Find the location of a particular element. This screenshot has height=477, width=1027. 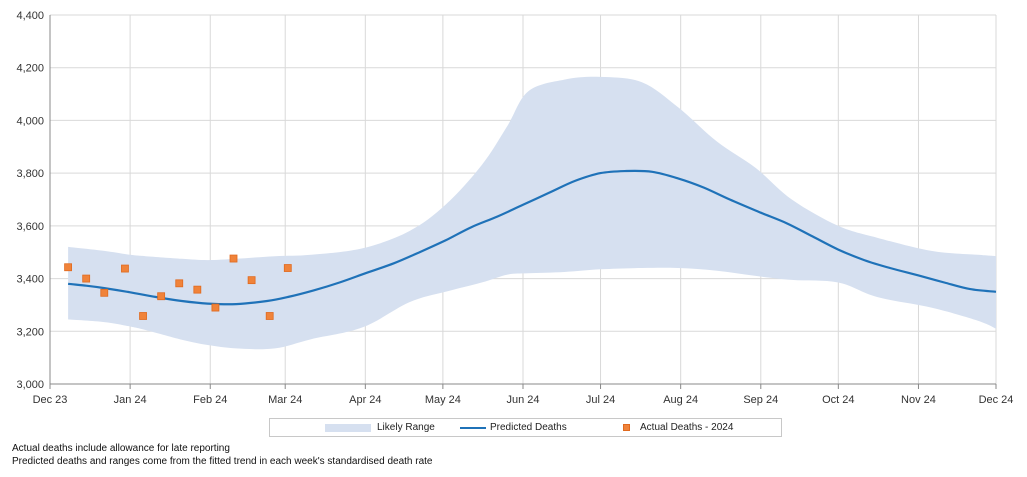

y-tick-label: 4,200 is located at coordinates (30, 69).